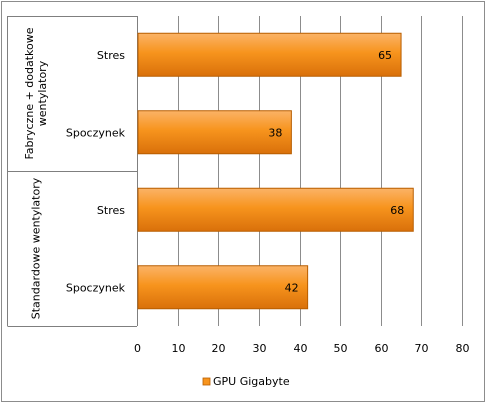 Image resolution: width=486 pixels, height=403 pixels. Describe the element at coordinates (42, 93) in the screenshot. I see `group-label-line: wentylatory` at that location.